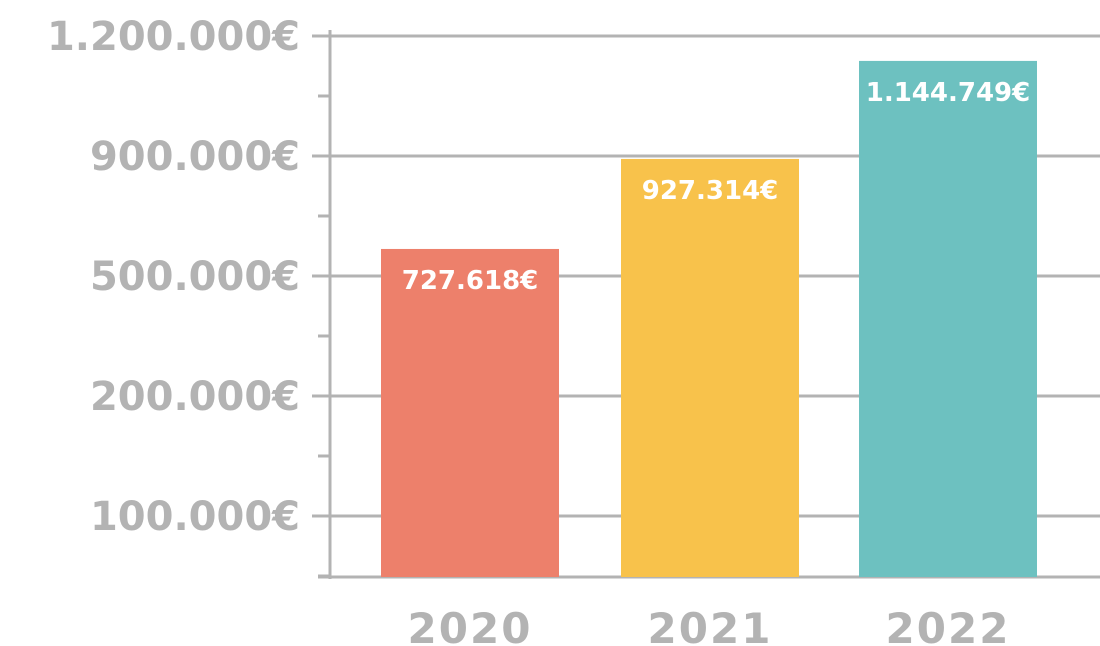 The image size is (1100, 646). What do you see at coordinates (710, 625) in the screenshot?
I see `x-tick-label-2021: 2021` at bounding box center [710, 625].